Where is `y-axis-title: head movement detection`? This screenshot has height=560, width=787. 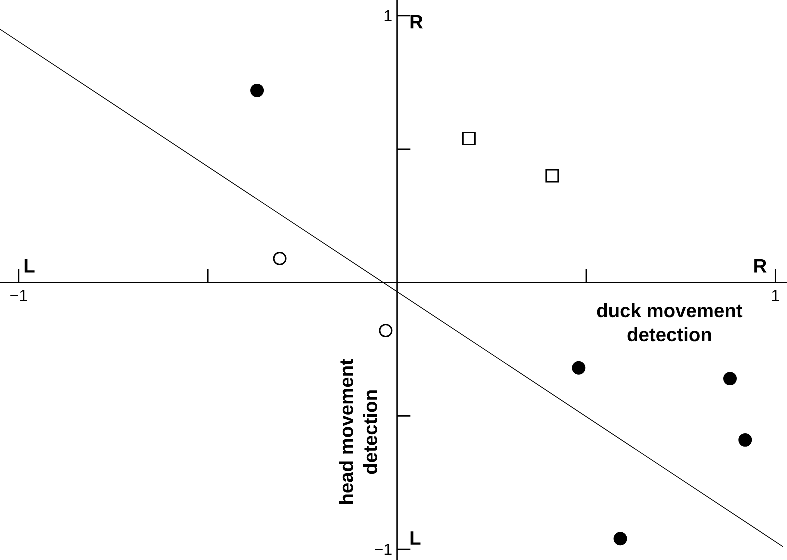
y-axis-title: head movement detection is located at coordinates (358, 431).